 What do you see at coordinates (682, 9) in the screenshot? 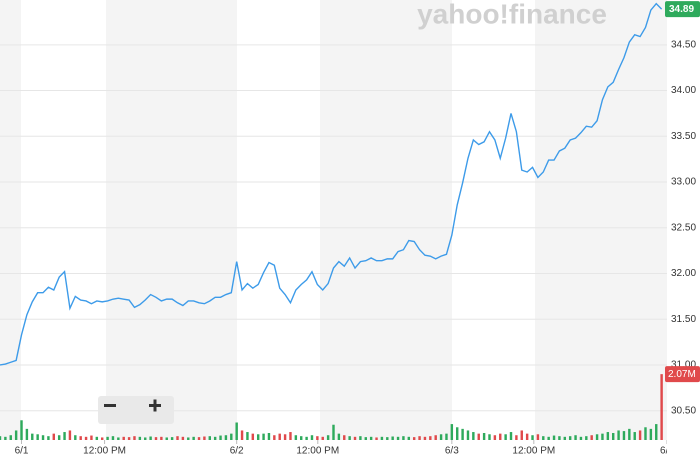
I see `last-price-tag` at bounding box center [682, 9].